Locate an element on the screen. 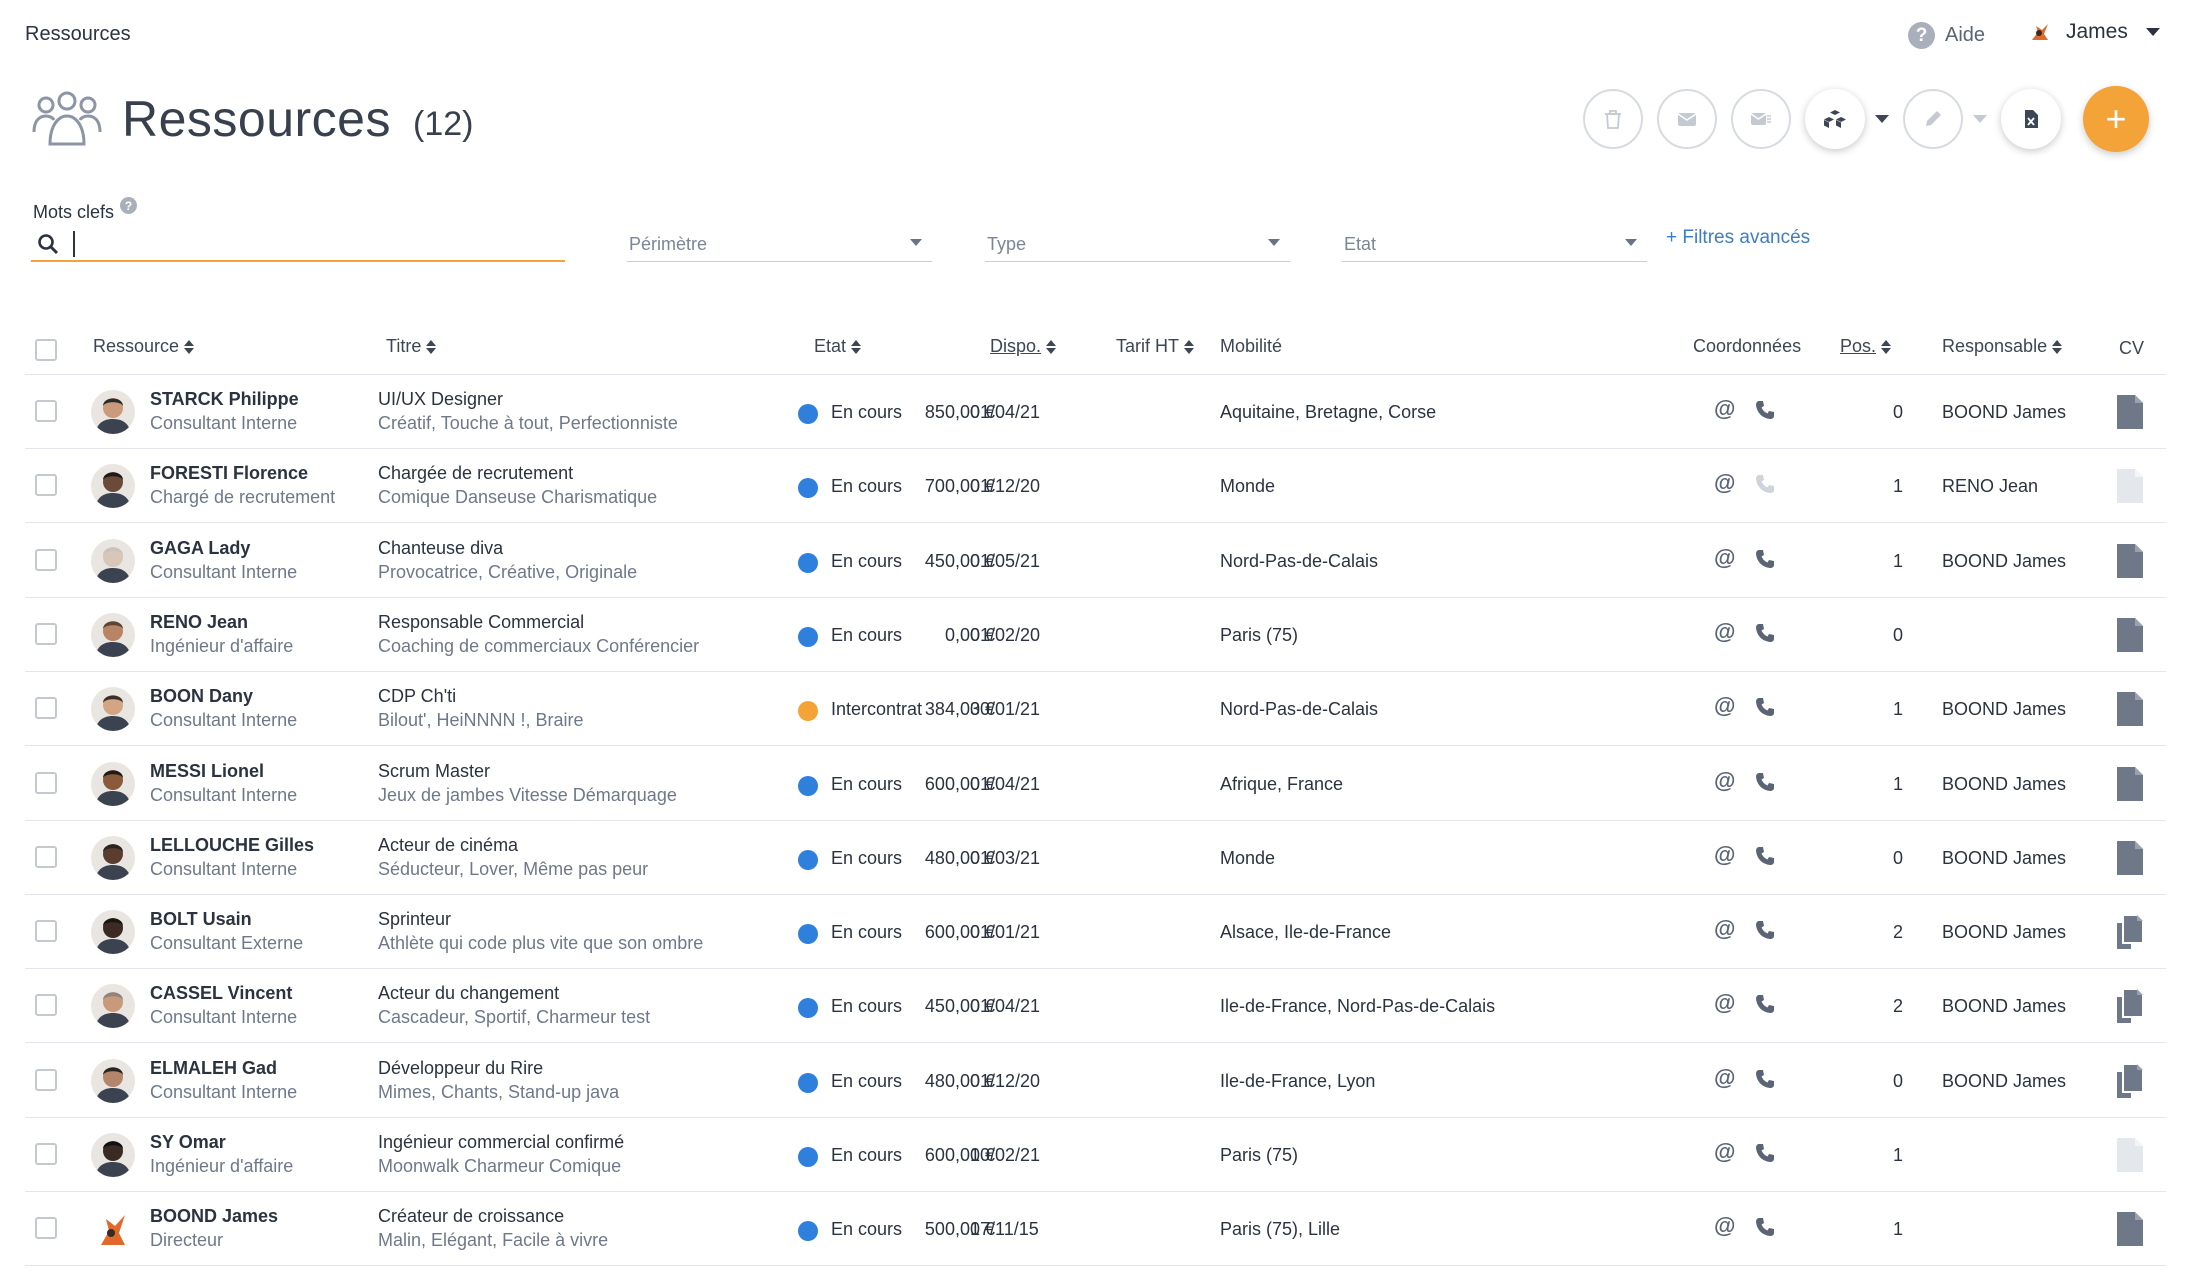 Image resolution: width=2186 pixels, height=1278 pixels. select-all-checkbox is located at coordinates (46, 350).